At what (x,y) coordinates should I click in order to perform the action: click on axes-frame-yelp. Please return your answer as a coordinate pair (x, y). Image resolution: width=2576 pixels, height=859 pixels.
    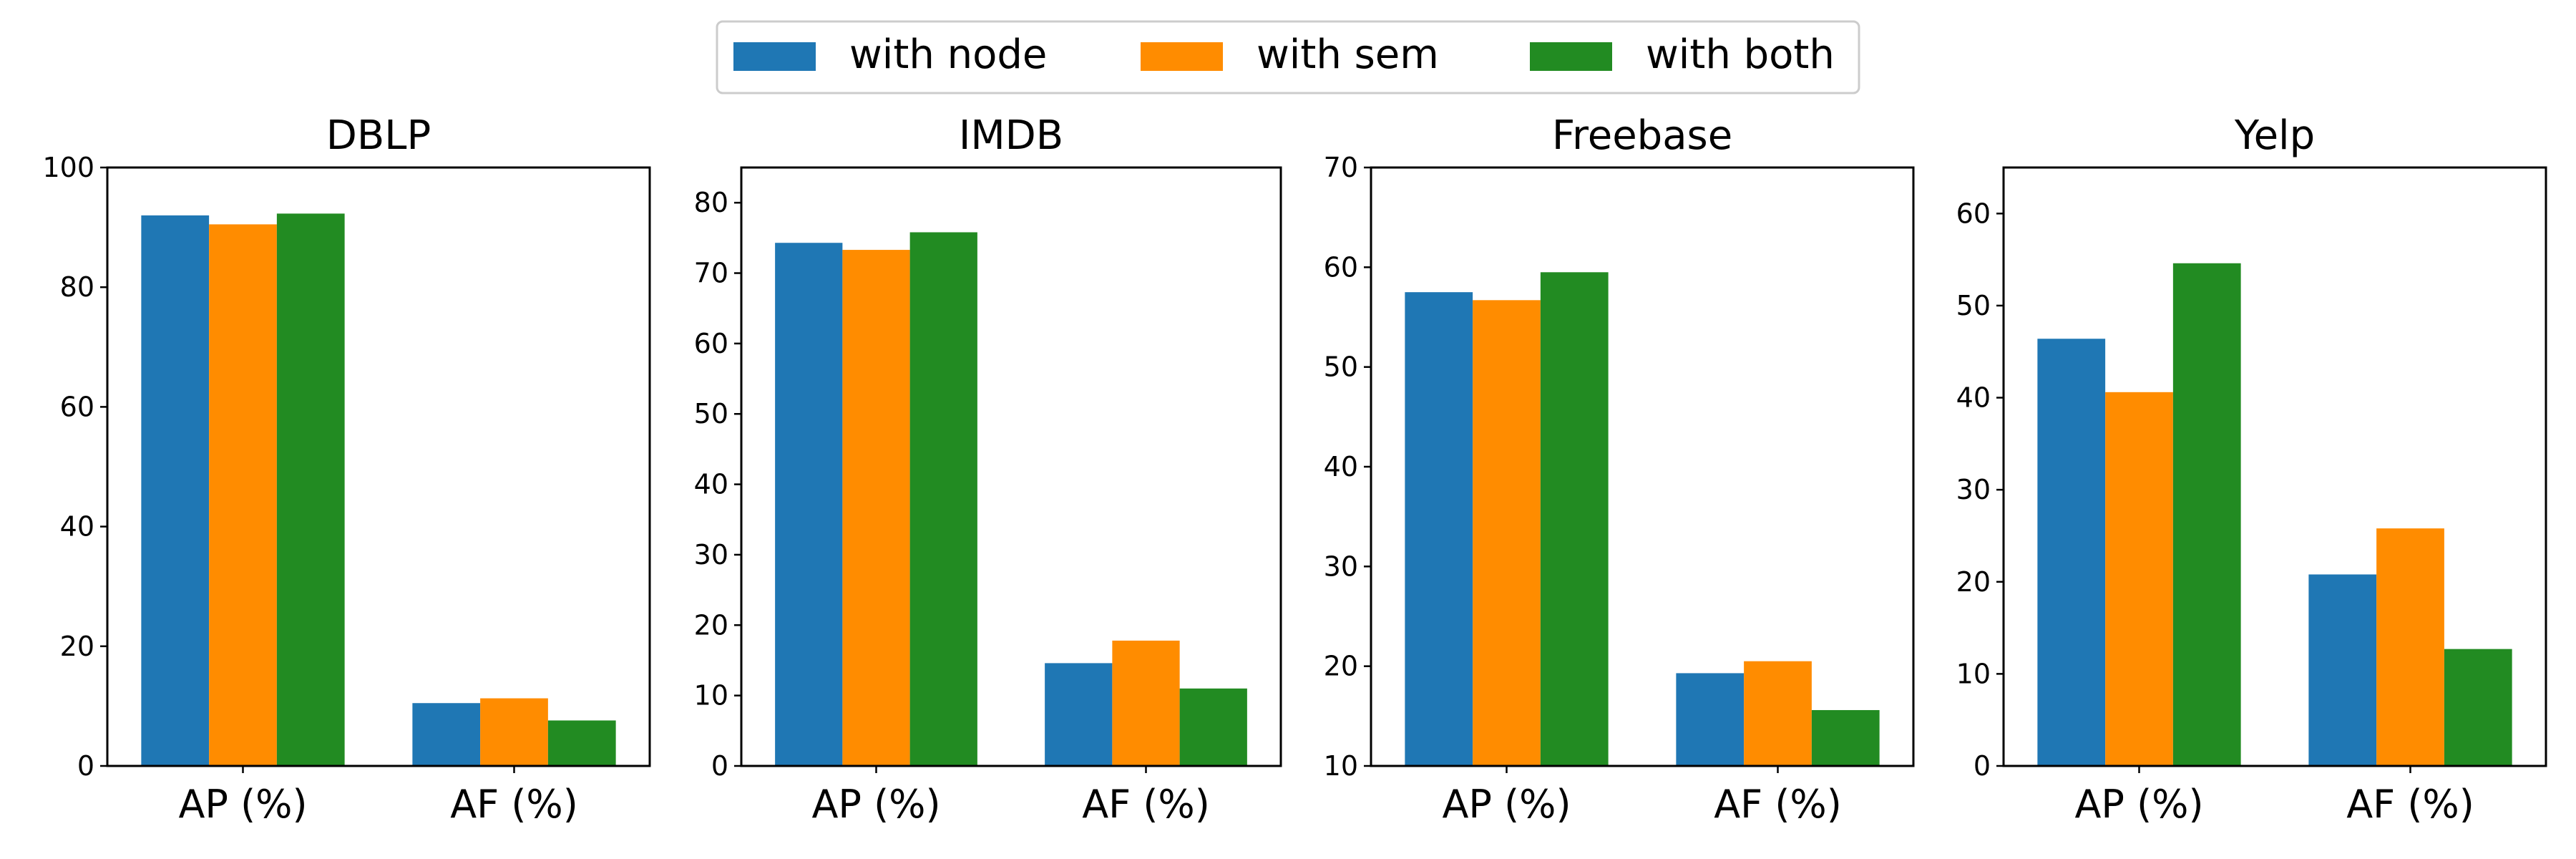
    Looking at the image, I should click on (2274, 466).